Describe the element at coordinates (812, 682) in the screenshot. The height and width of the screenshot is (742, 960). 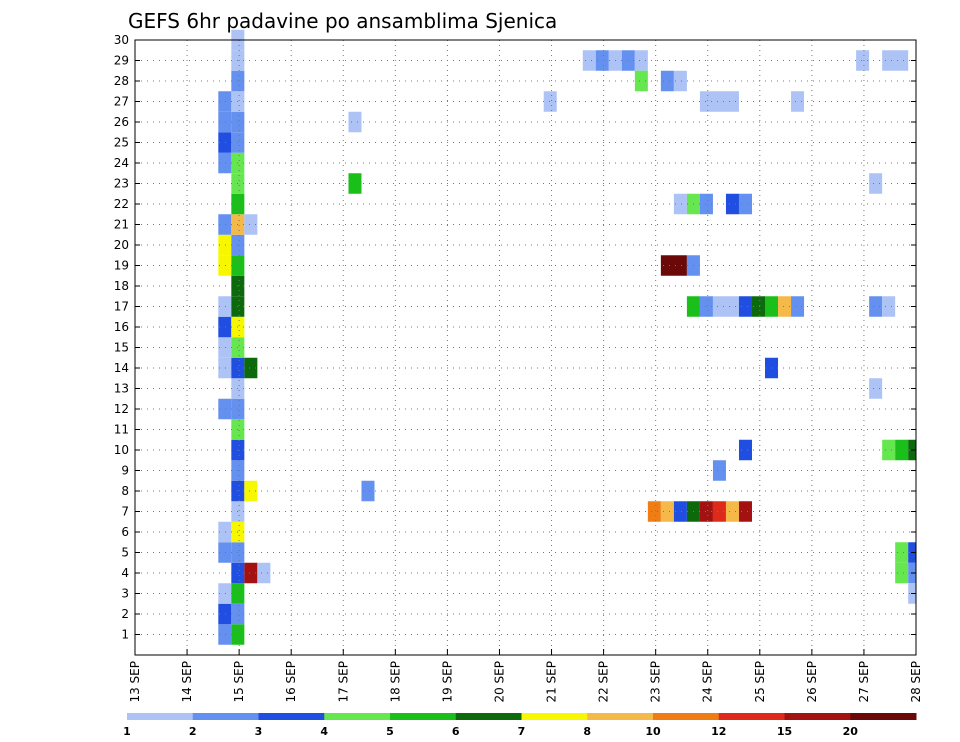
I see `x-tick-label: 26 SEP` at that location.